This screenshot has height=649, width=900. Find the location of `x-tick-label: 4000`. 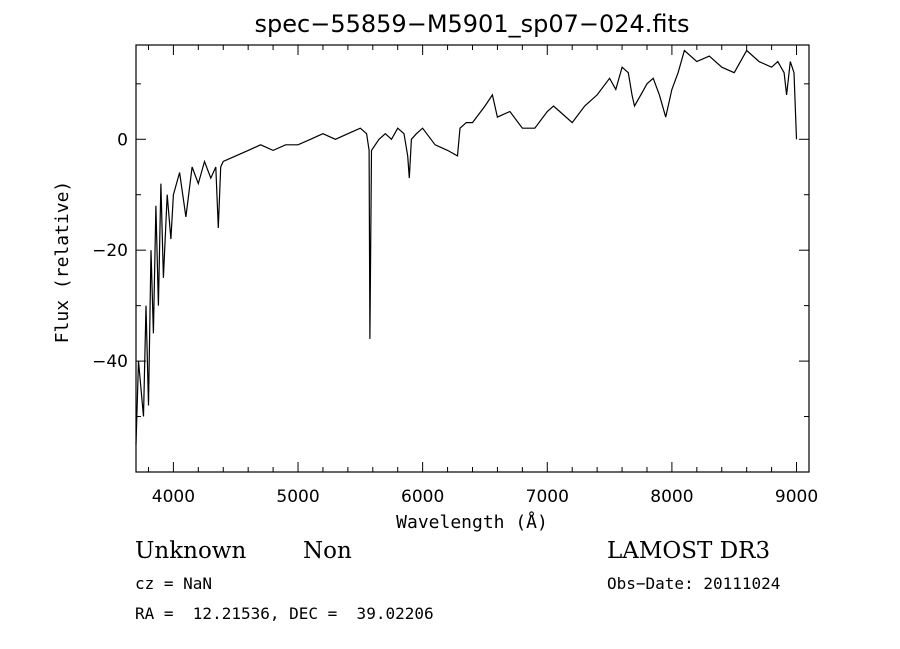

x-tick-label: 4000 is located at coordinates (173, 497).